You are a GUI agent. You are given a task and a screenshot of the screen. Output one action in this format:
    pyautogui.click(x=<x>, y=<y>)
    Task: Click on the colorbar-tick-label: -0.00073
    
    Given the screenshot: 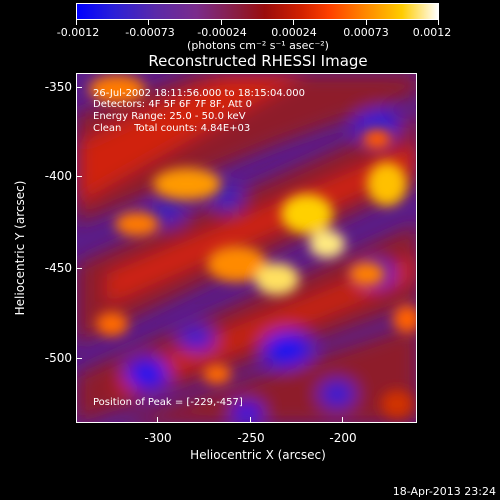 What is the action you would take?
    pyautogui.click(x=150, y=32)
    